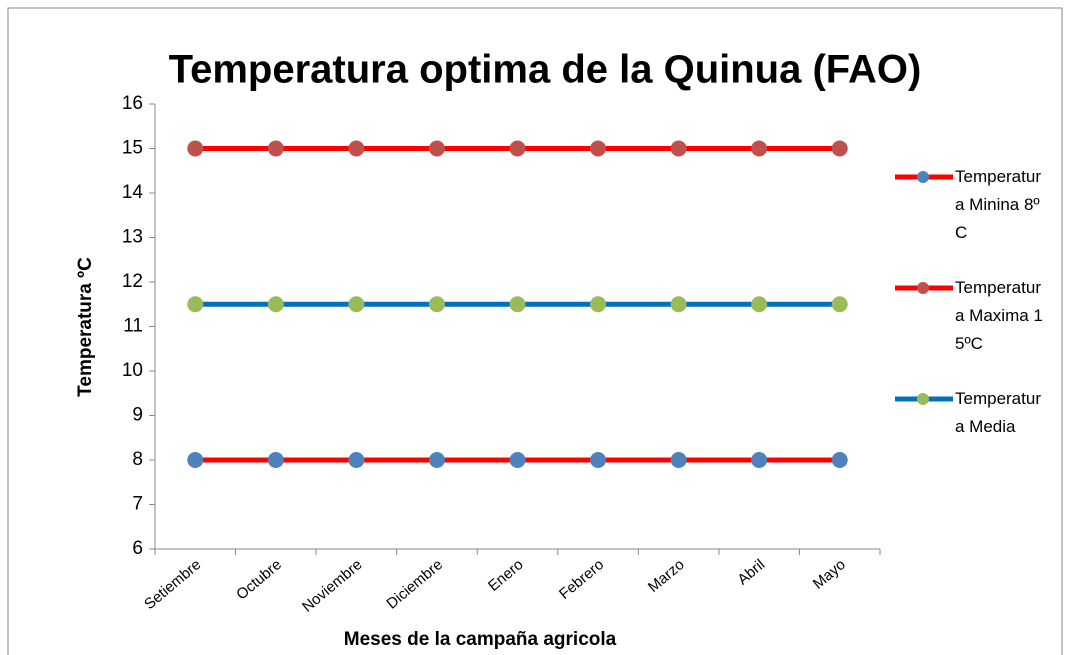  What do you see at coordinates (137, 459) in the screenshot?
I see `y-tick-label: 8` at bounding box center [137, 459].